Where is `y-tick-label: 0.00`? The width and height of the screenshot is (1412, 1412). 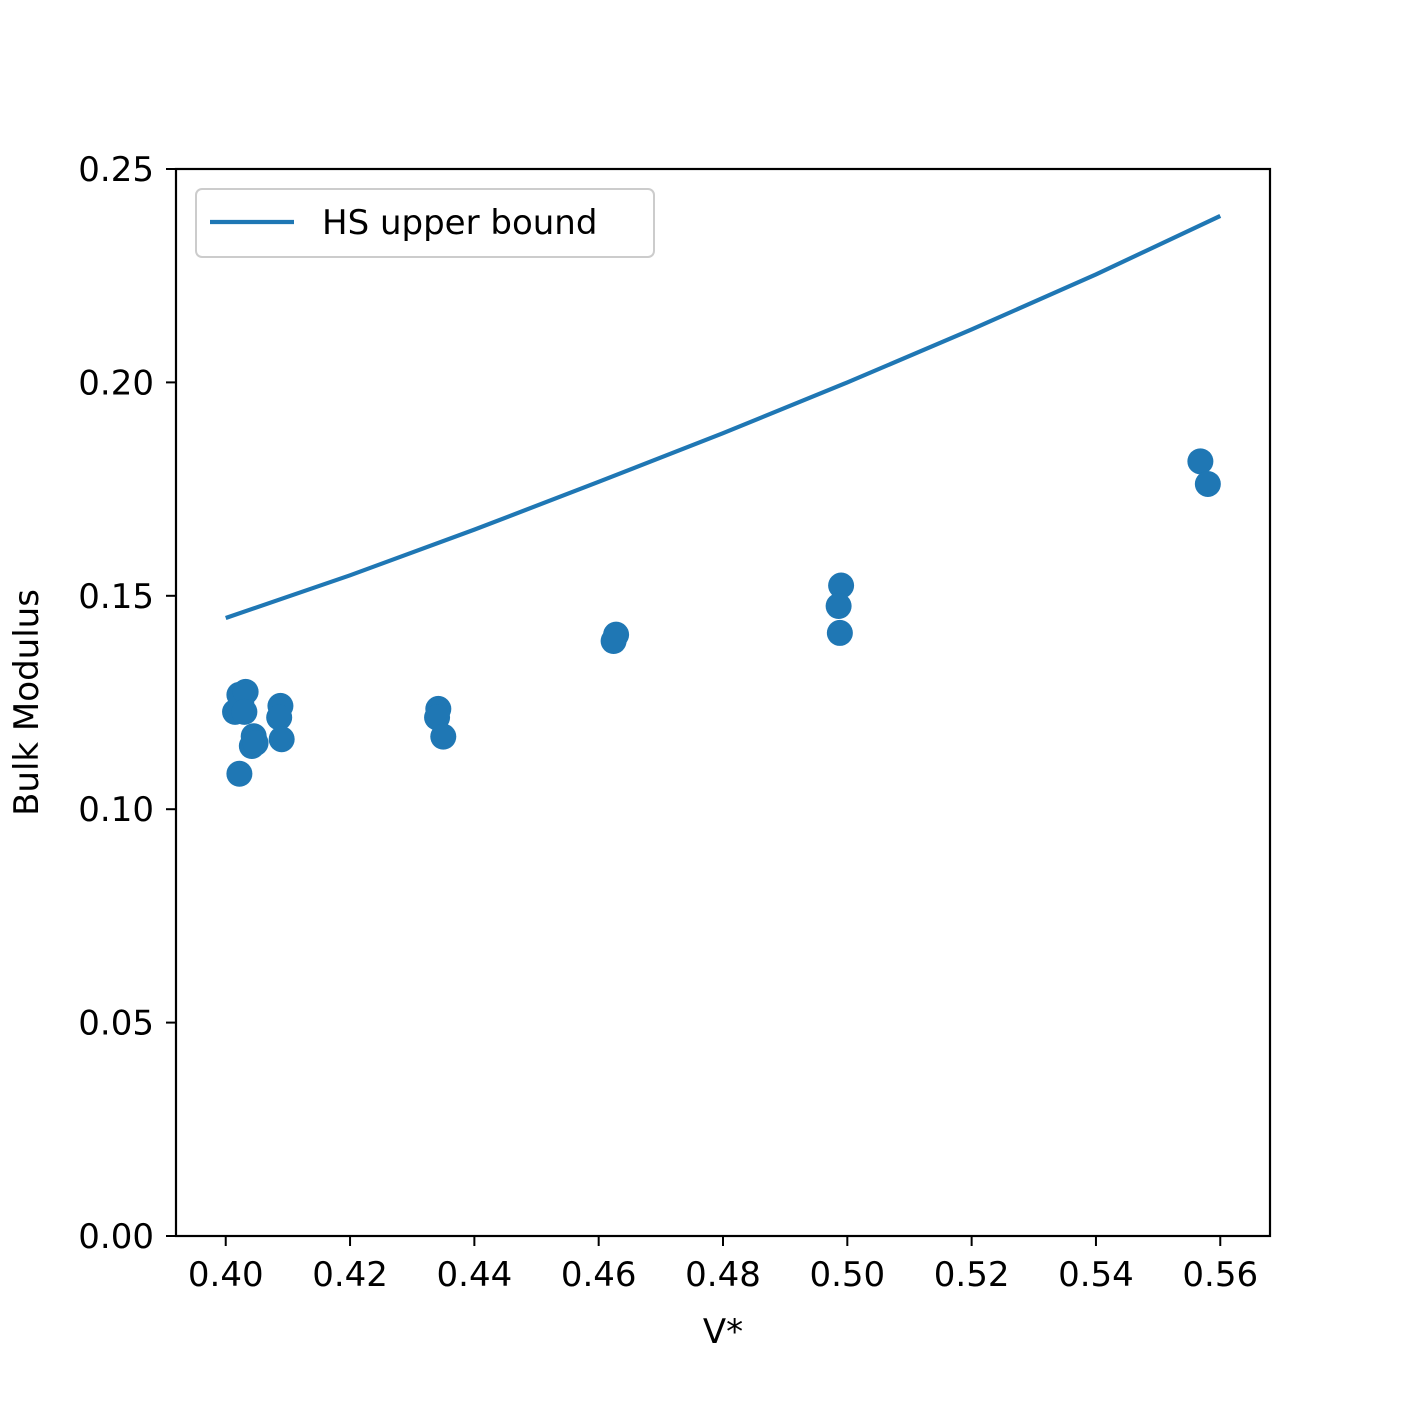
y-tick-label: 0.00 is located at coordinates (116, 1237).